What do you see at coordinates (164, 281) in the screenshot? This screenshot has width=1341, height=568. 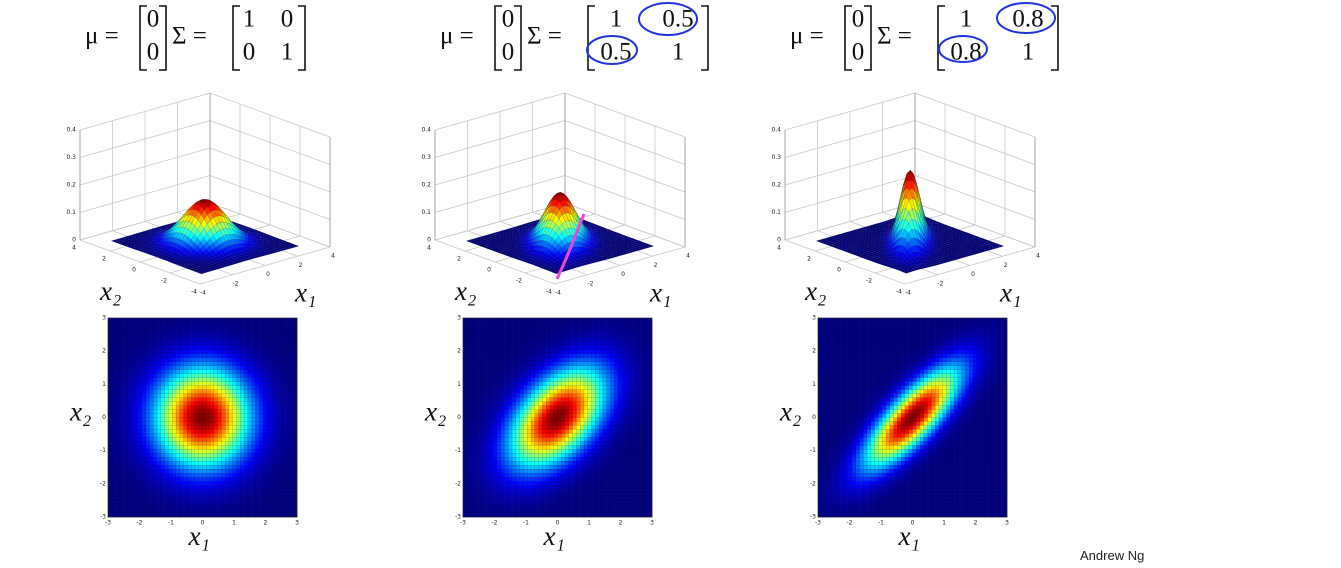 I see `x2-tick-label: -2` at bounding box center [164, 281].